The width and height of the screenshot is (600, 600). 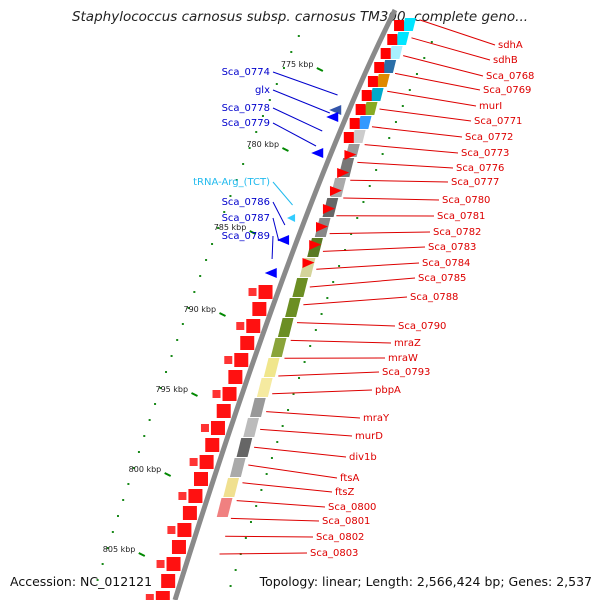 What do you see at coordinates (422, 326) in the screenshot?
I see `gene-label: Sca_0790` at bounding box center [422, 326].